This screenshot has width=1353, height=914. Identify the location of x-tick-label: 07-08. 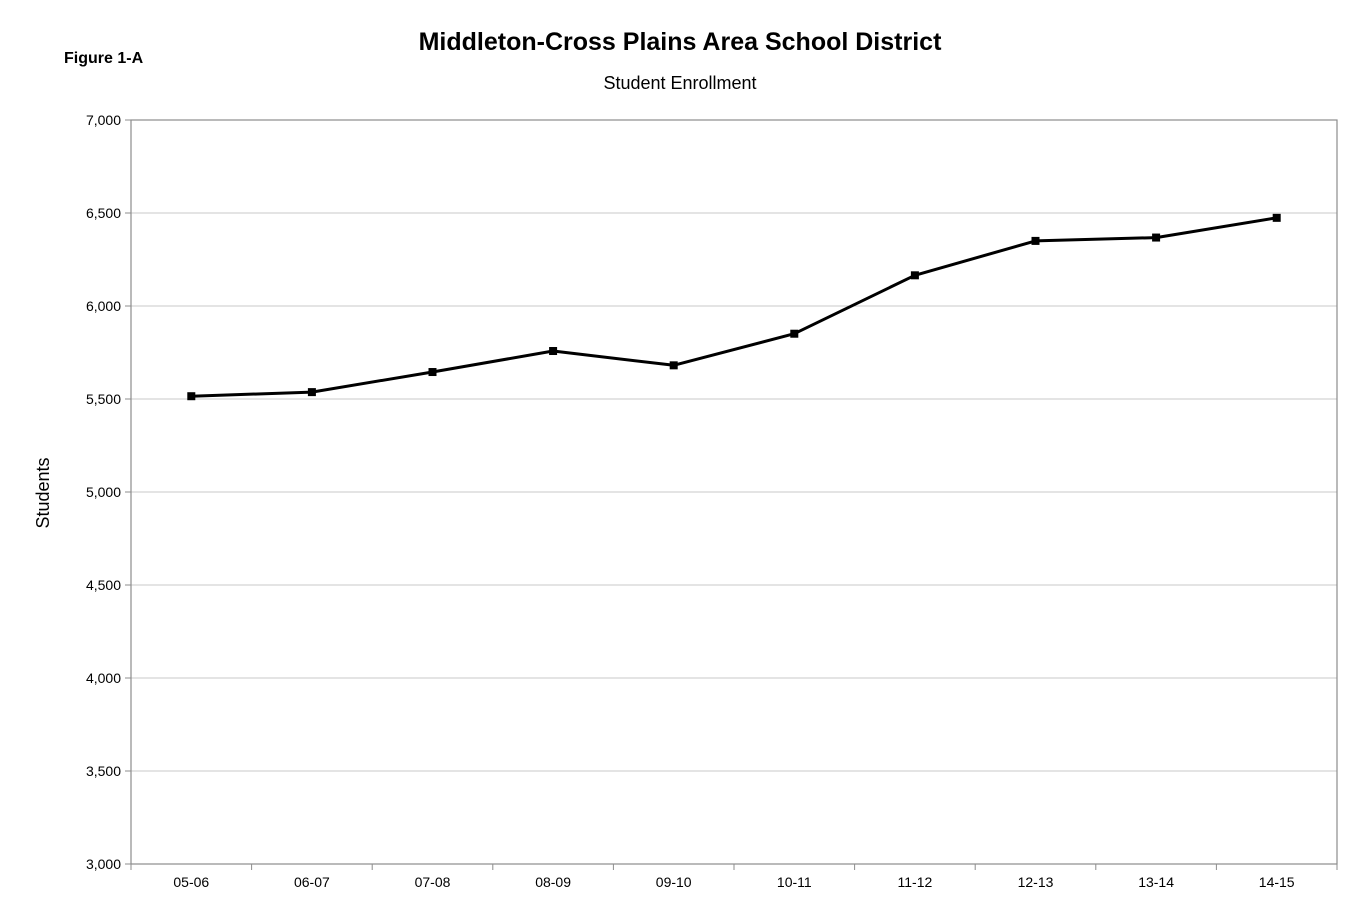
(433, 882).